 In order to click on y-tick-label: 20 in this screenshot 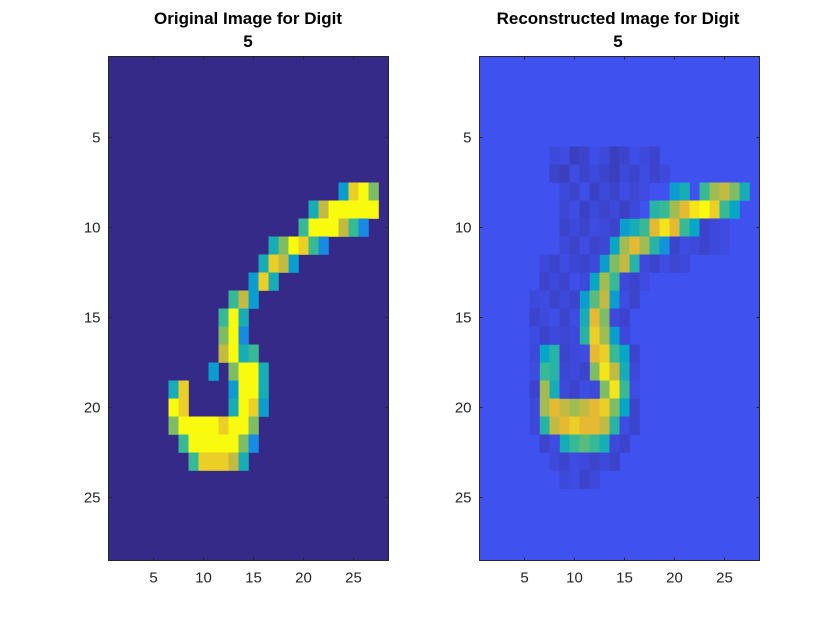, I will do `click(463, 408)`.